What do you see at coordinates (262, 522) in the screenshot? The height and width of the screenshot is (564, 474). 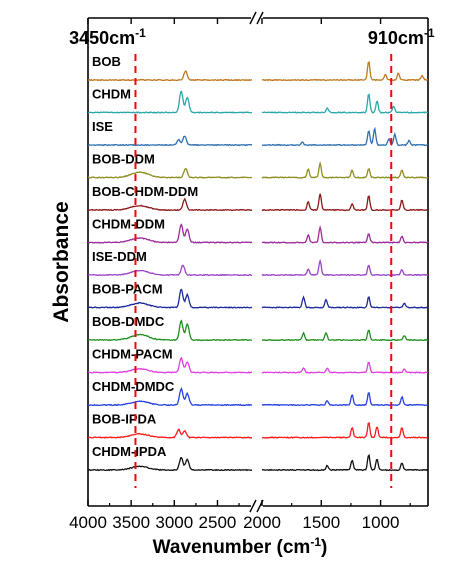 I see `x-tick-label: 2000` at bounding box center [262, 522].